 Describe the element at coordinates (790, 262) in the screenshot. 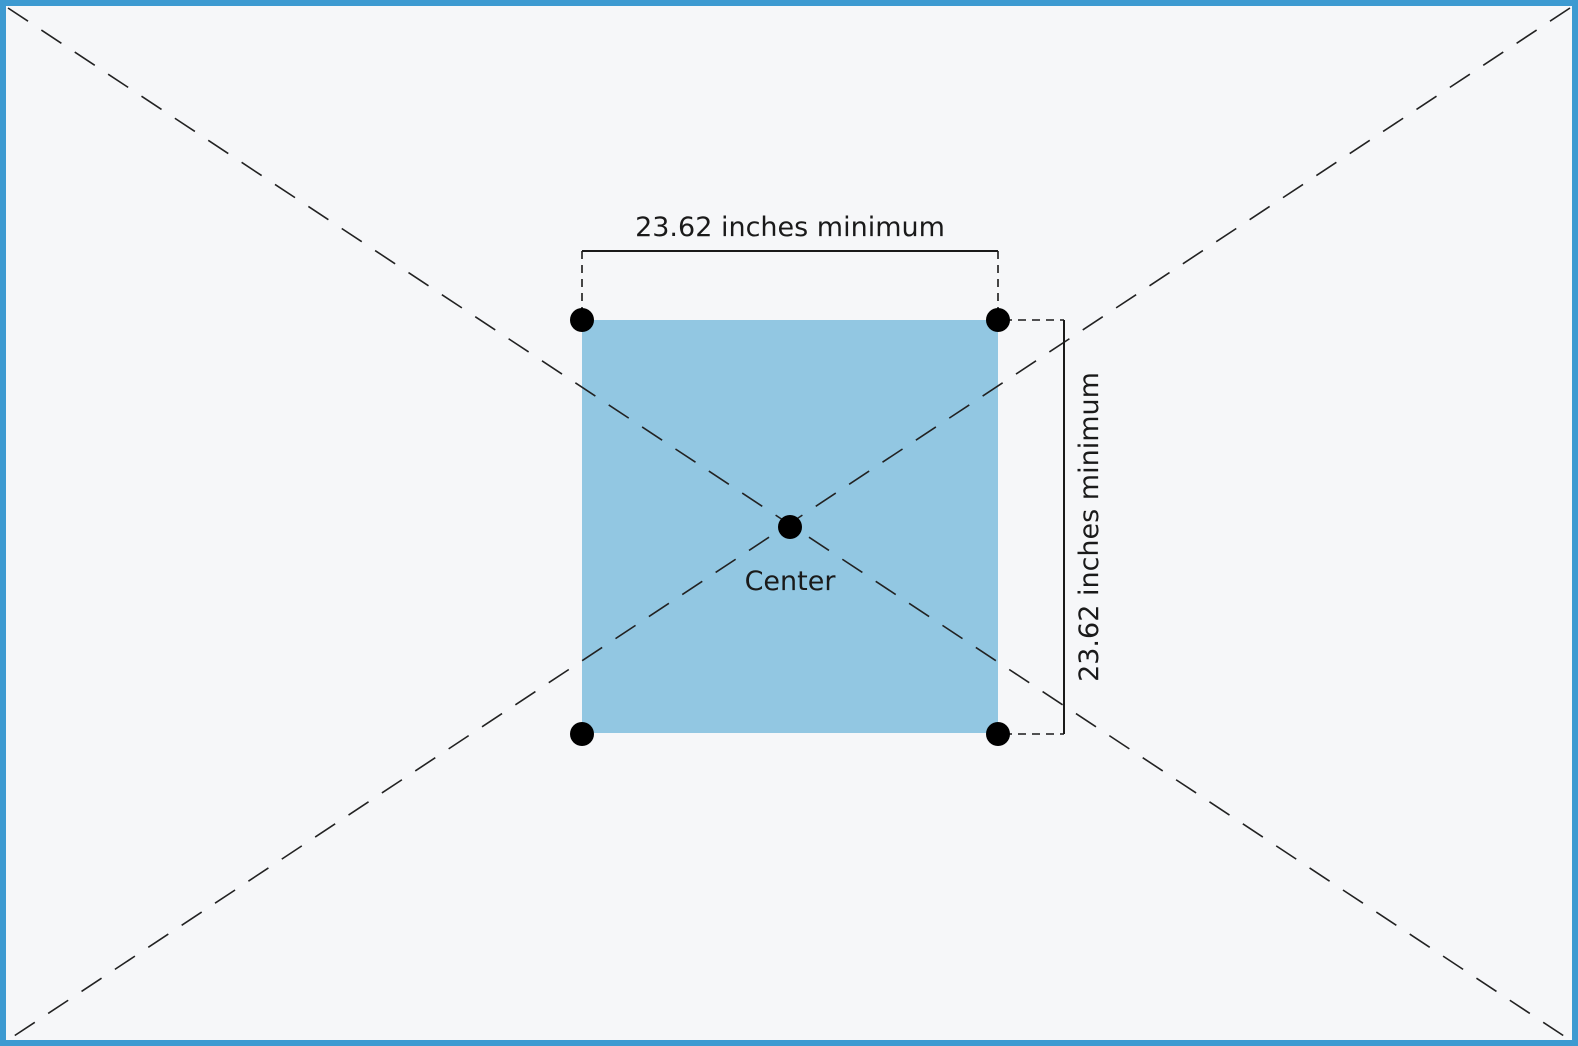

I see `width-dimension: 23.62 inches minimum` at that location.